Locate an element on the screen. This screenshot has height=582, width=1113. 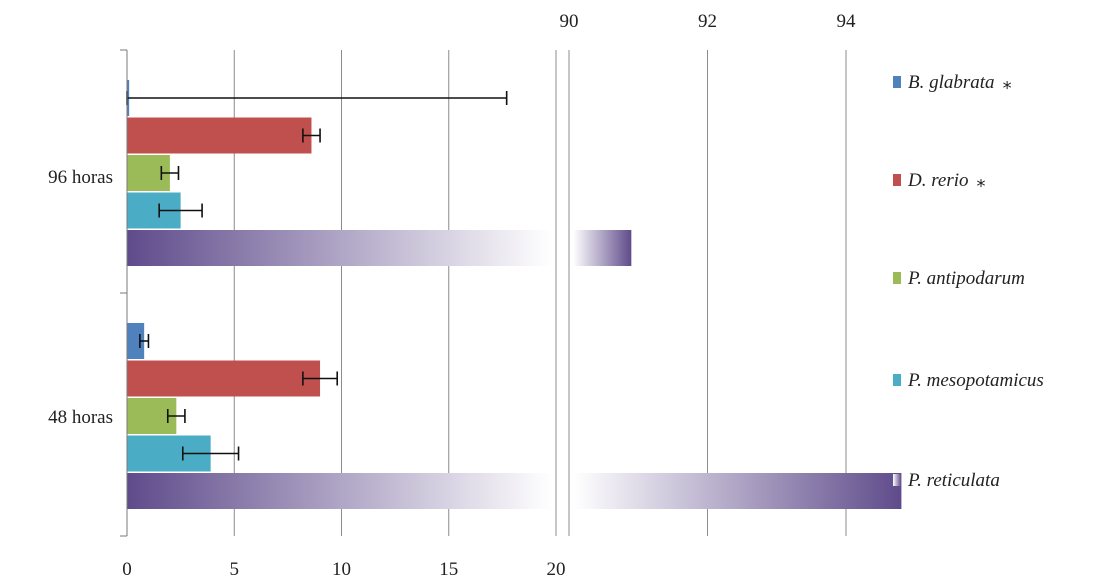
legend-item-p-reticulata: P. reticulata is located at coordinates (946, 480).